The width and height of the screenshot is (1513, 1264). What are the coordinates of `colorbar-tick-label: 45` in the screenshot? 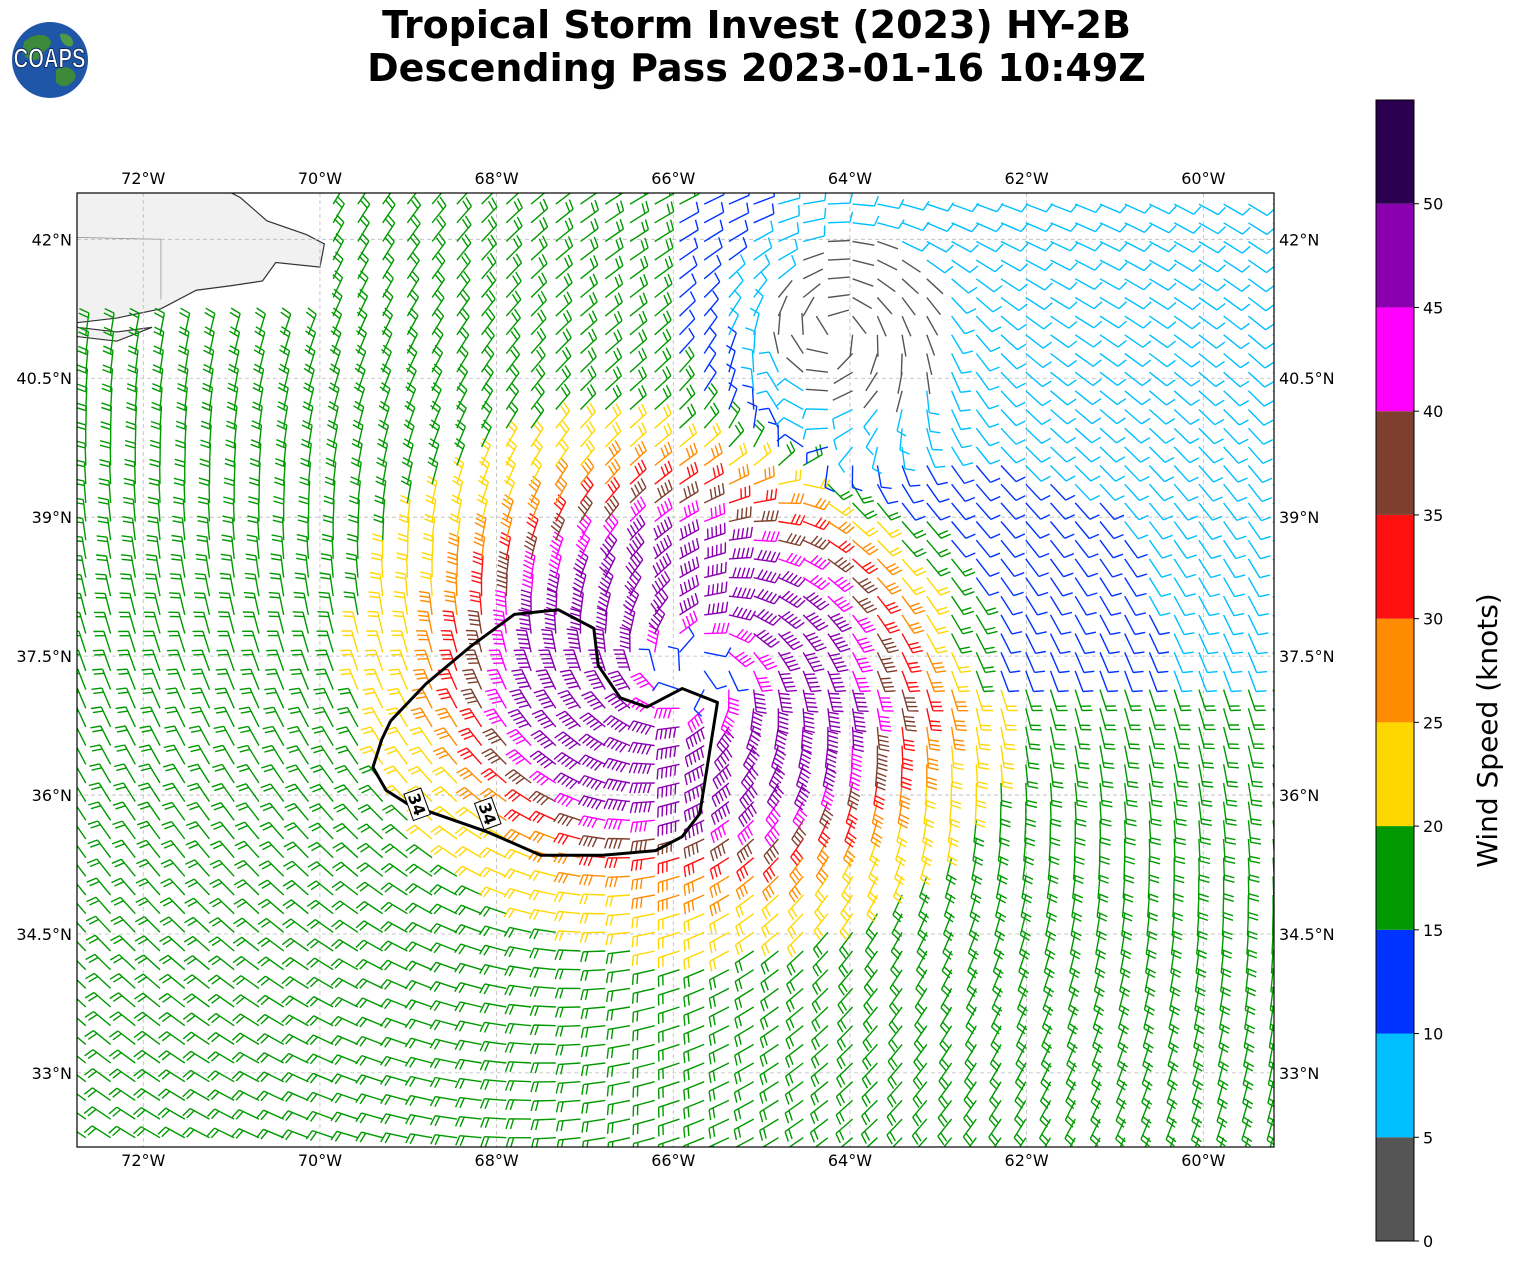 It's located at (1433, 307).